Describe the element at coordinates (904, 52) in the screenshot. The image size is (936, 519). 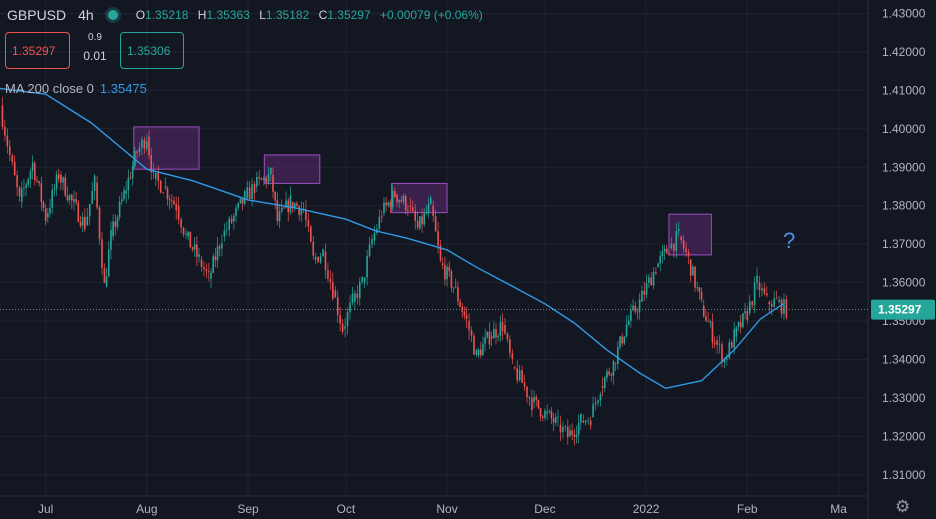
I see `price-tick-label: 1.42000` at that location.